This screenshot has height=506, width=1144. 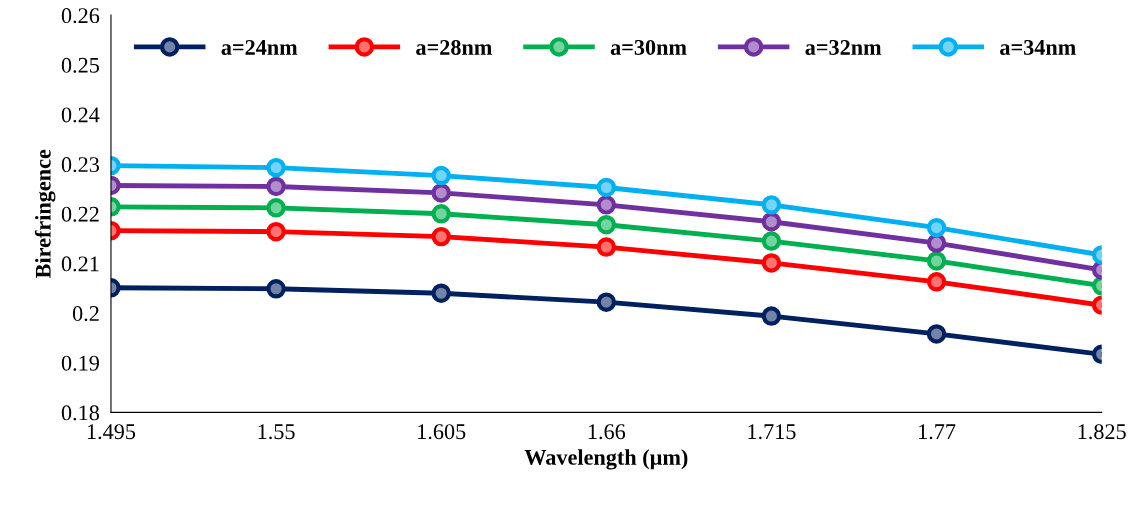 I want to click on y-tick-label: 0.19, so click(x=80, y=363).